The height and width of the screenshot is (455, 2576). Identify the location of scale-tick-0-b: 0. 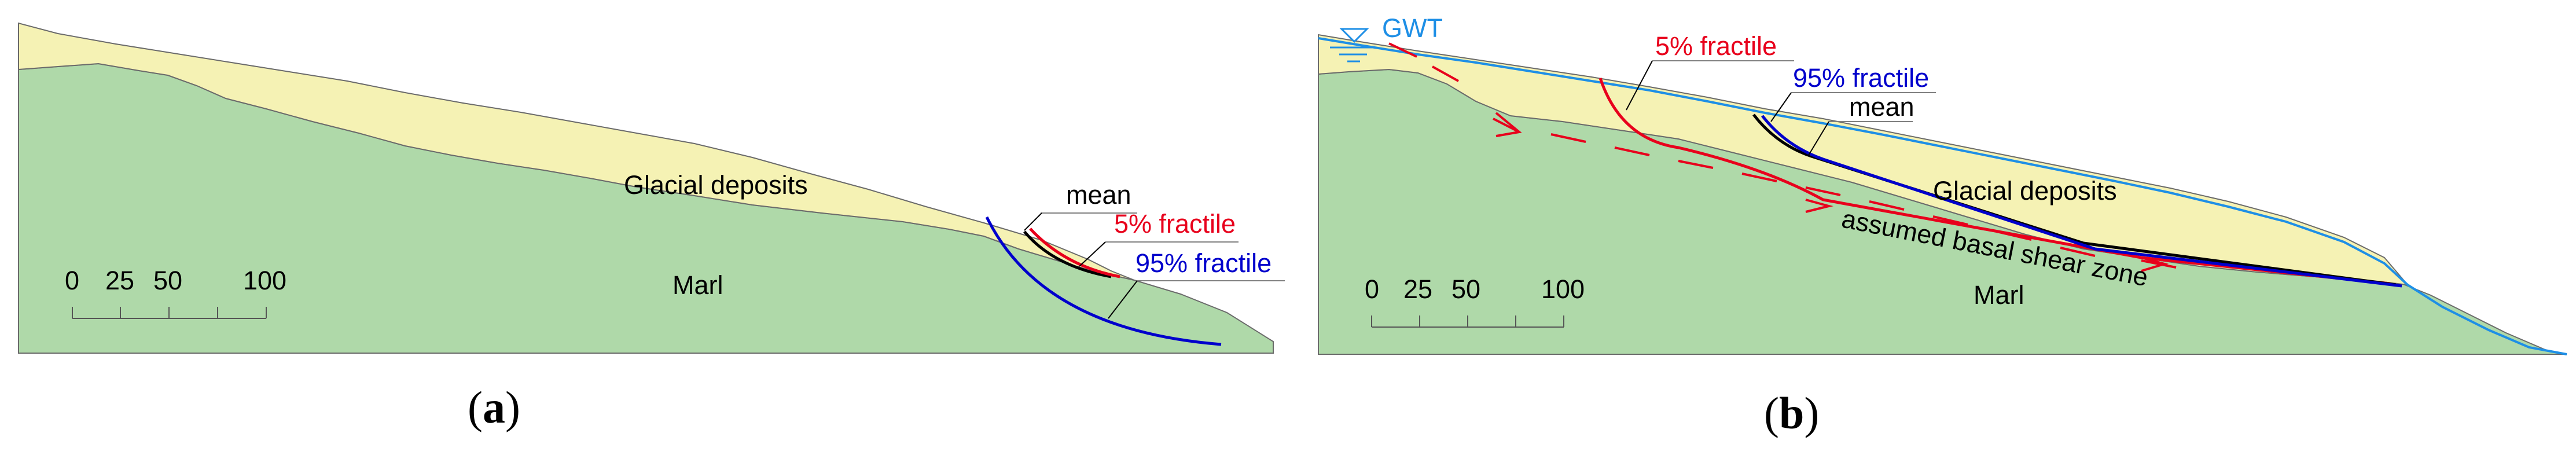
(1372, 289).